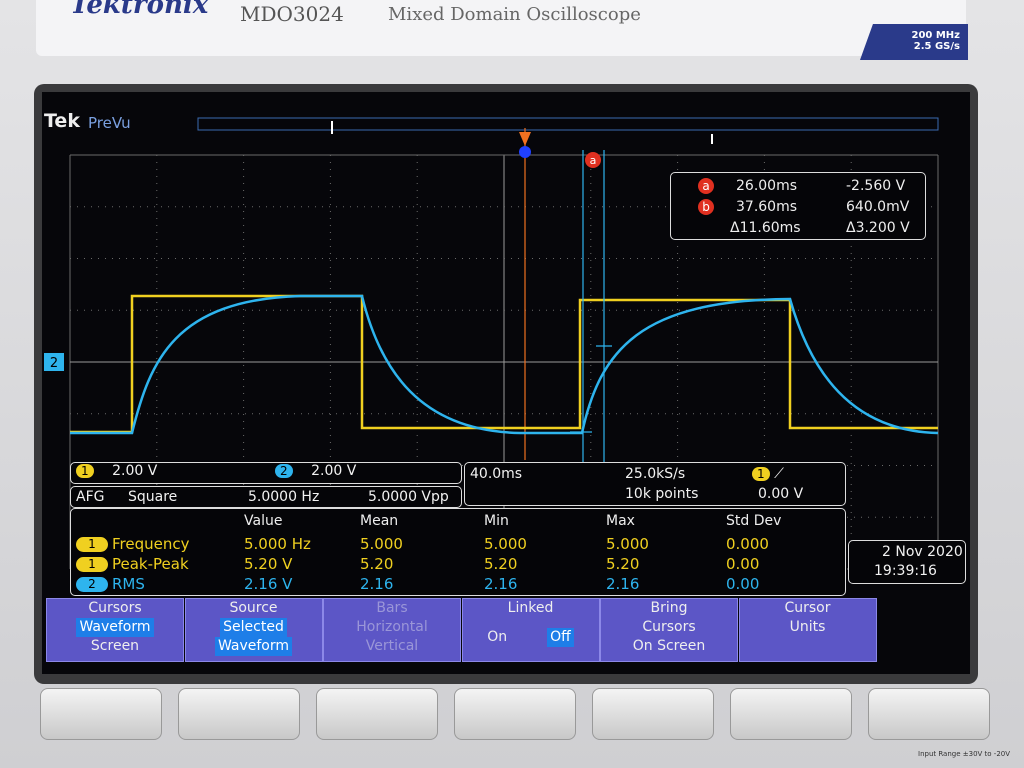 Image resolution: width=1024 pixels, height=768 pixels. What do you see at coordinates (284, 471) in the screenshot?
I see `channel-2-number: 2` at bounding box center [284, 471].